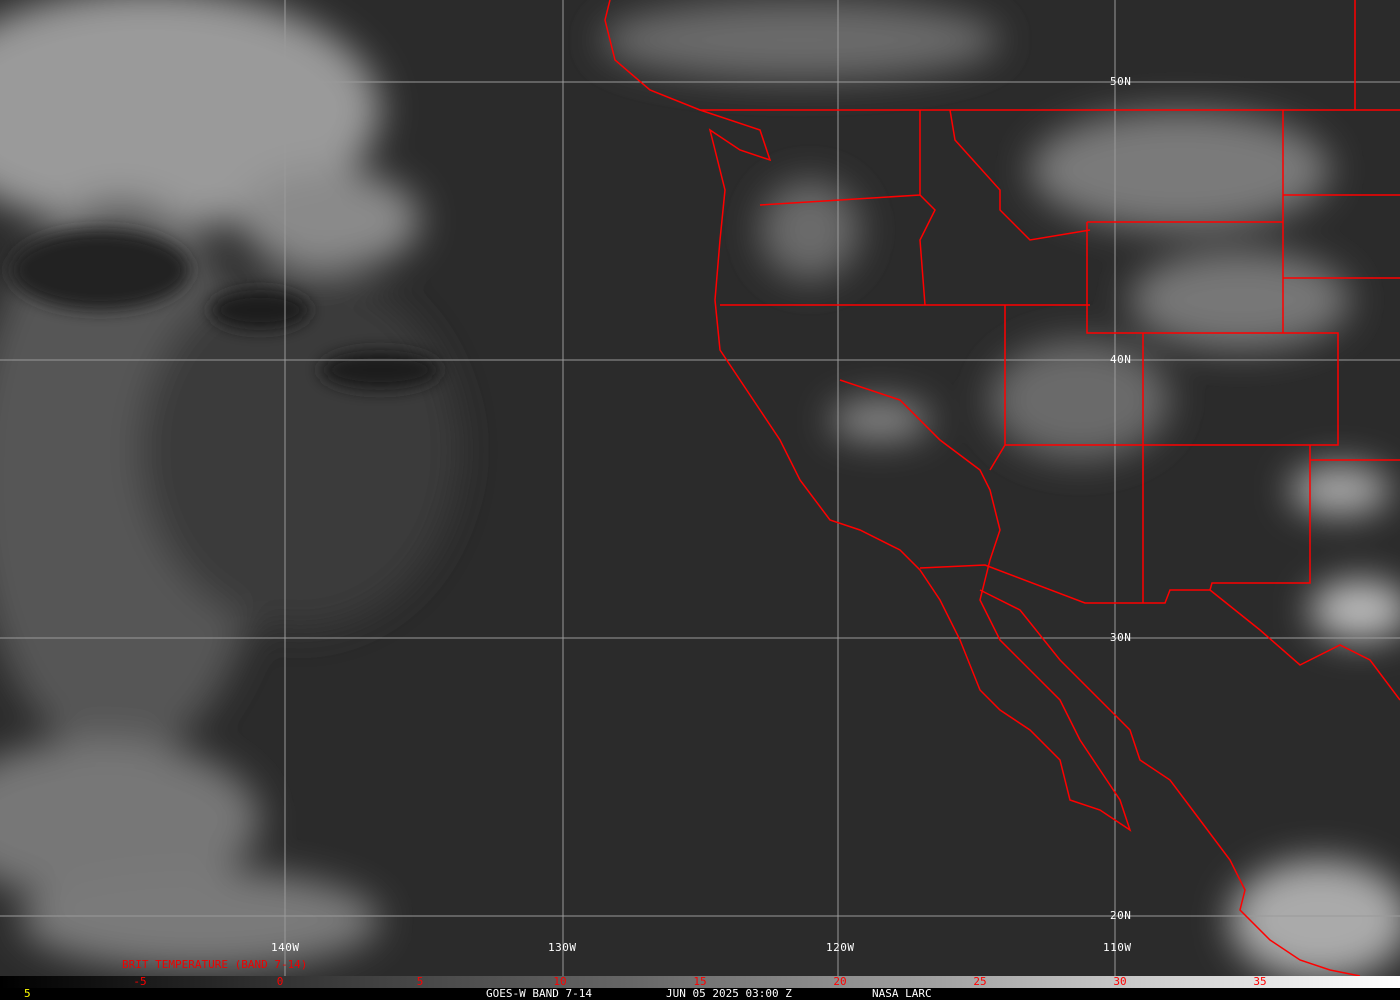 The width and height of the screenshot is (1400, 1000). I want to click on temperature-colorbar, so click(700, 982).